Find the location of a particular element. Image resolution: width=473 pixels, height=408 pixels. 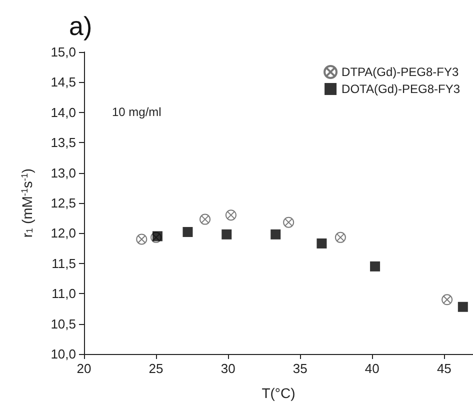

x-tick-label: 30 is located at coordinates (228, 368).